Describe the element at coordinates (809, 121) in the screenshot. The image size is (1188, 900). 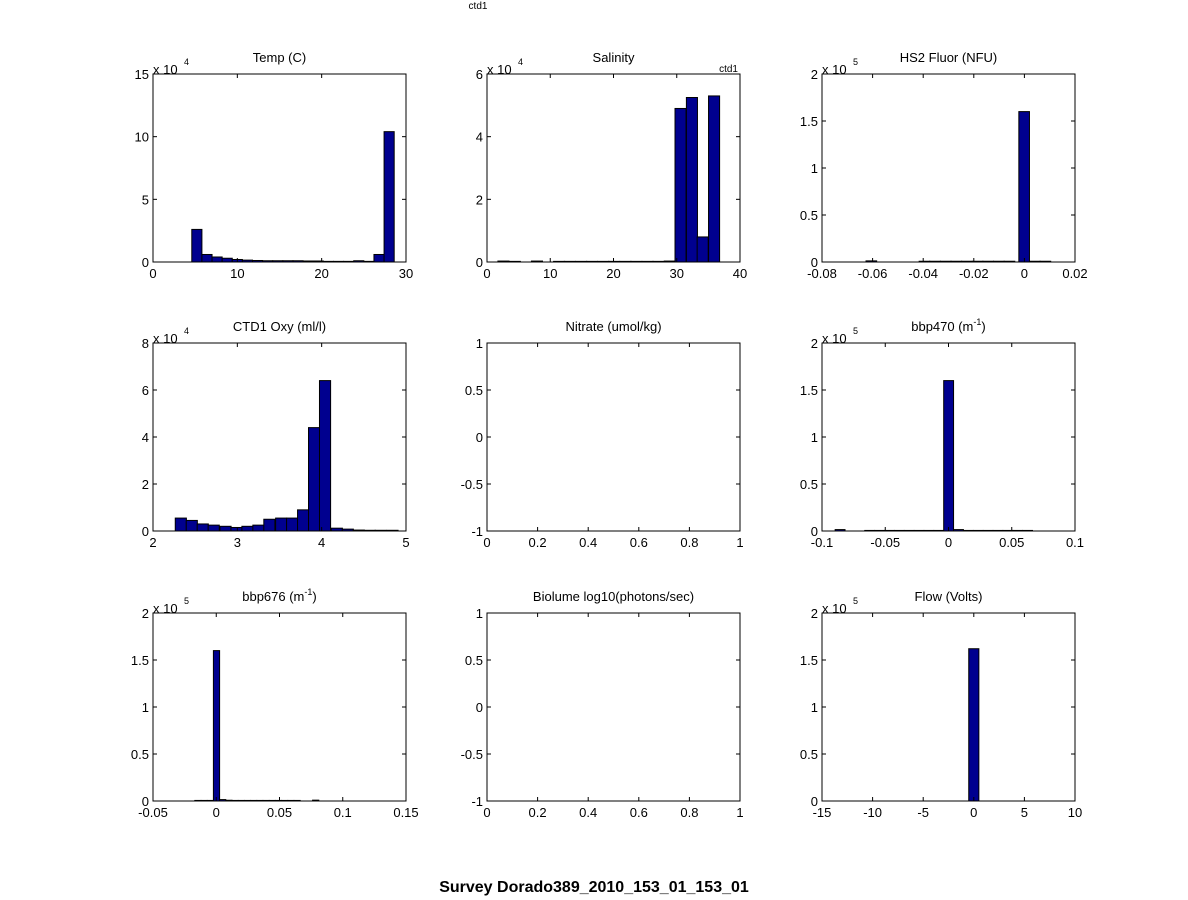
I see `y-tick-label: 1.5` at that location.